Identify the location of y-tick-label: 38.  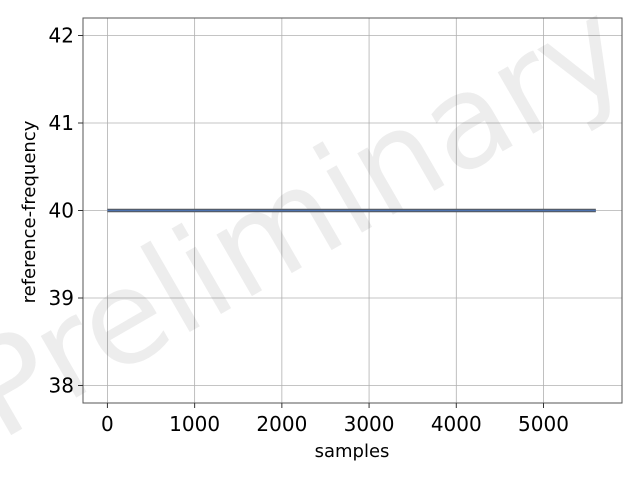
(61, 386).